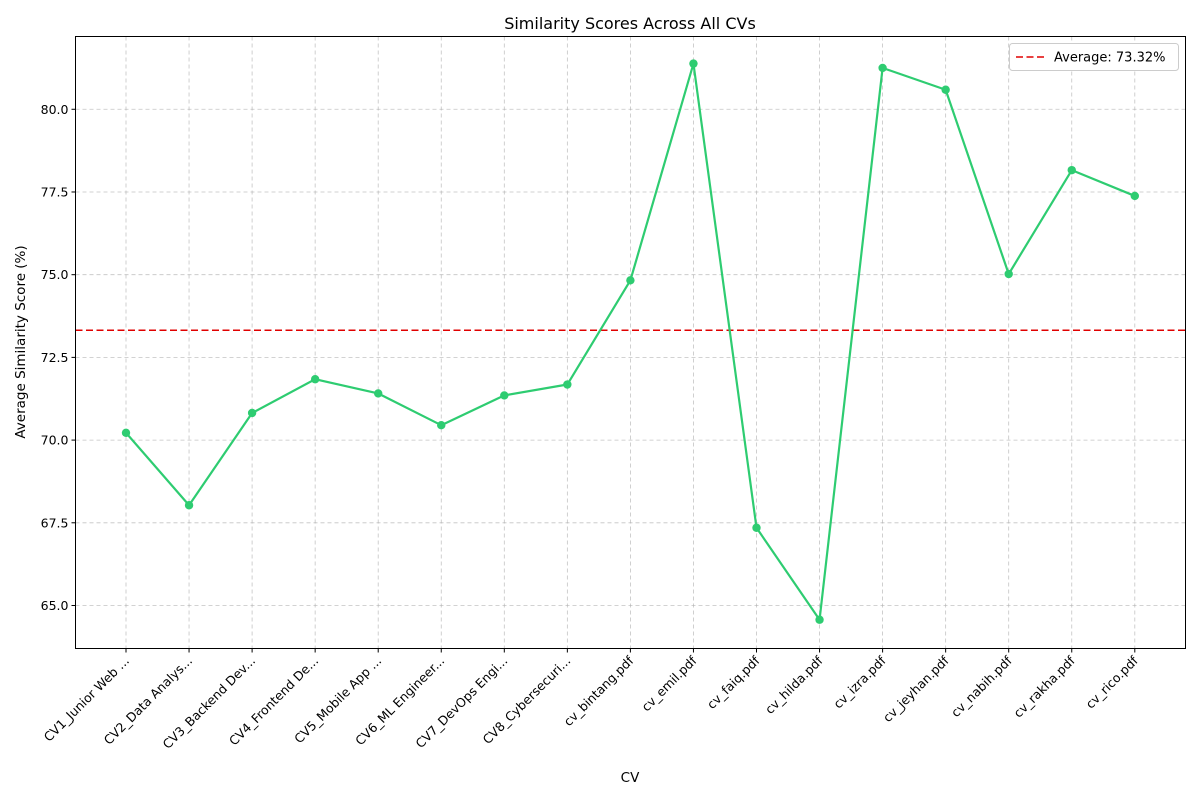  Describe the element at coordinates (55, 109) in the screenshot. I see `y-tick-label: 80.0` at that location.